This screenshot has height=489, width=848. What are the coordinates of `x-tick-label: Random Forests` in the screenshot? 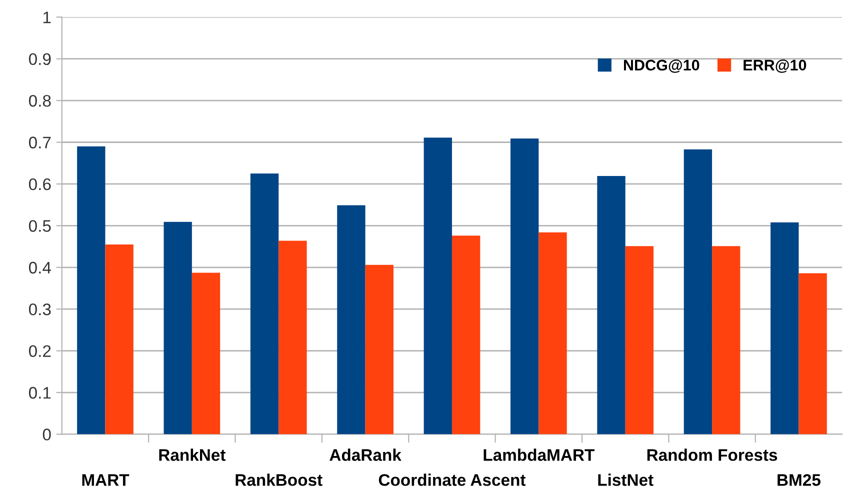 It's located at (712, 454).